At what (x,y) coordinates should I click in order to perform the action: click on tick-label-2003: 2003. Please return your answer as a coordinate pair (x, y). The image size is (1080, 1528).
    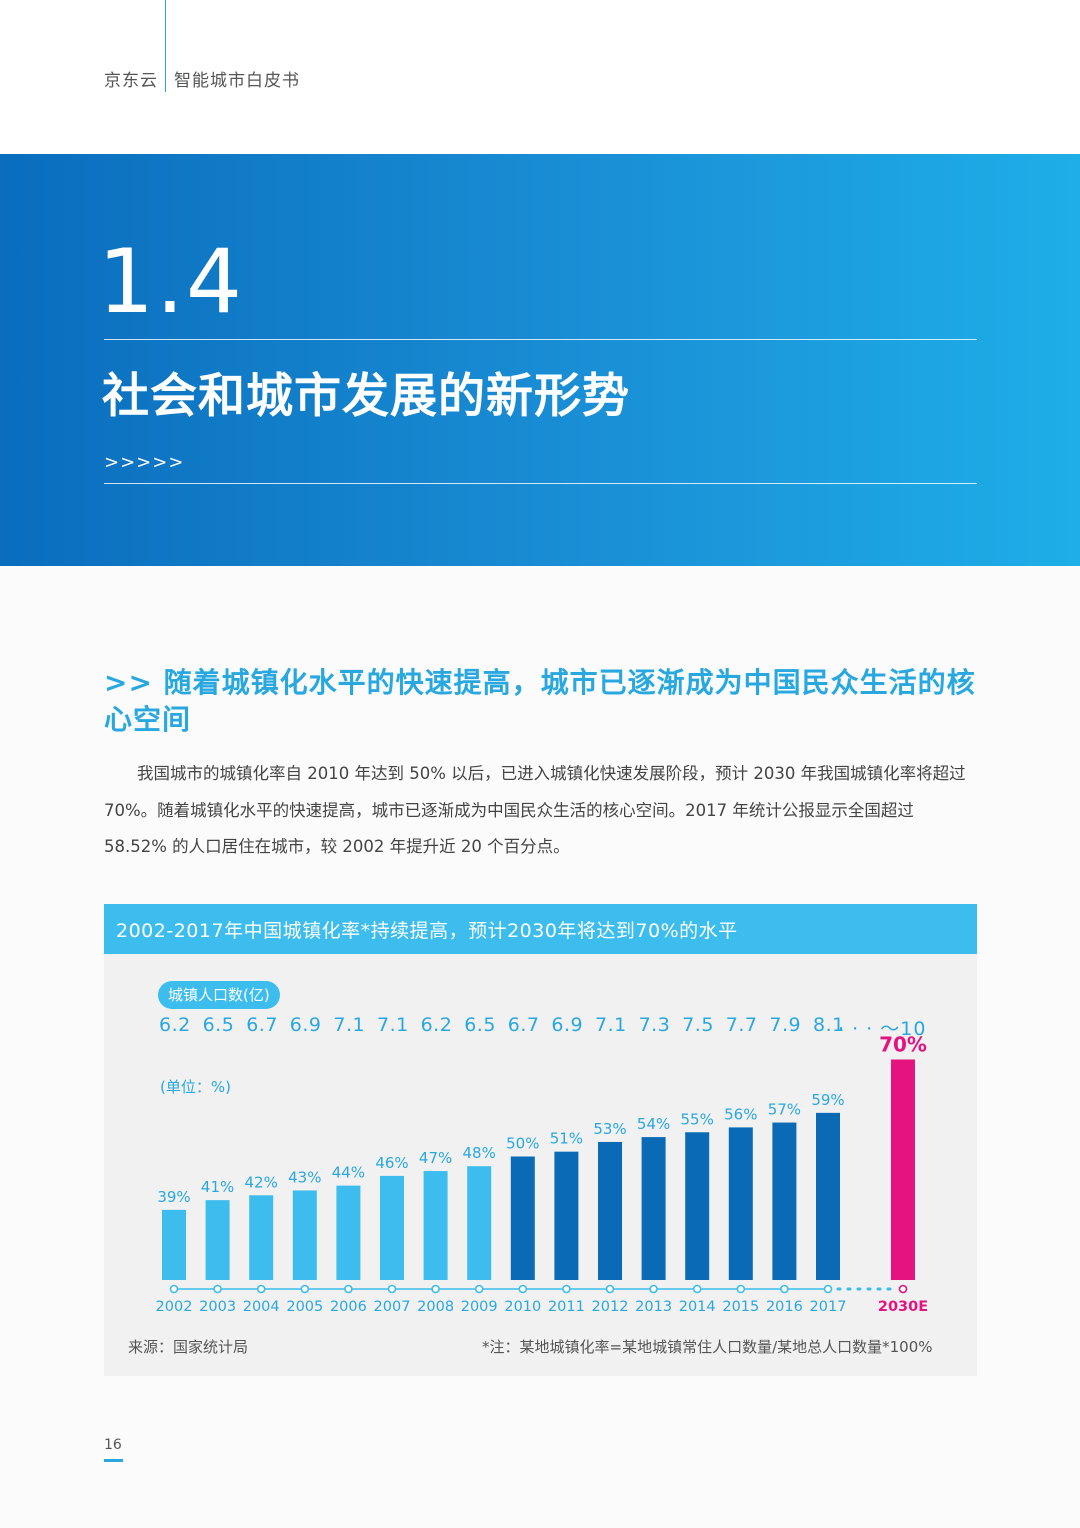
    Looking at the image, I should click on (217, 1307).